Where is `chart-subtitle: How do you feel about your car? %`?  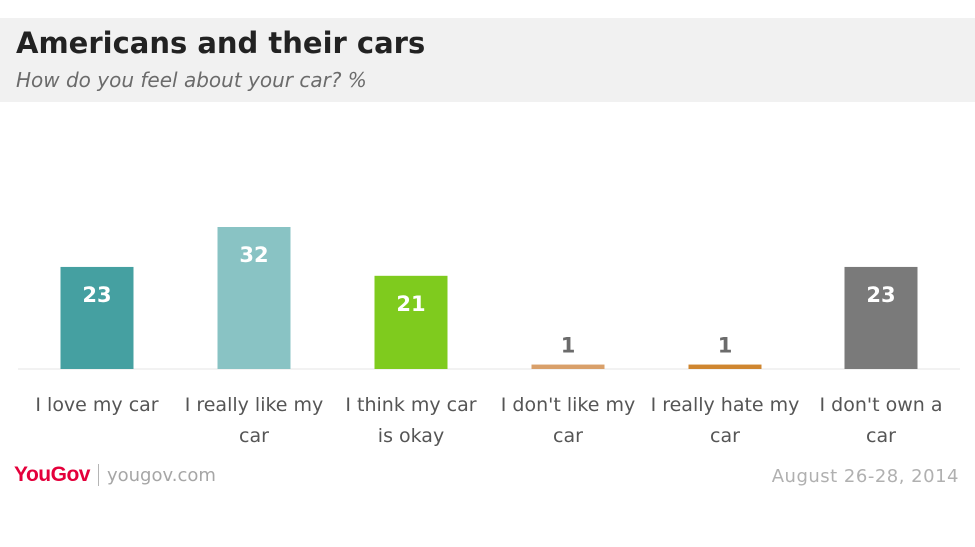
chart-subtitle: How do you feel about your car? % is located at coordinates (191, 80).